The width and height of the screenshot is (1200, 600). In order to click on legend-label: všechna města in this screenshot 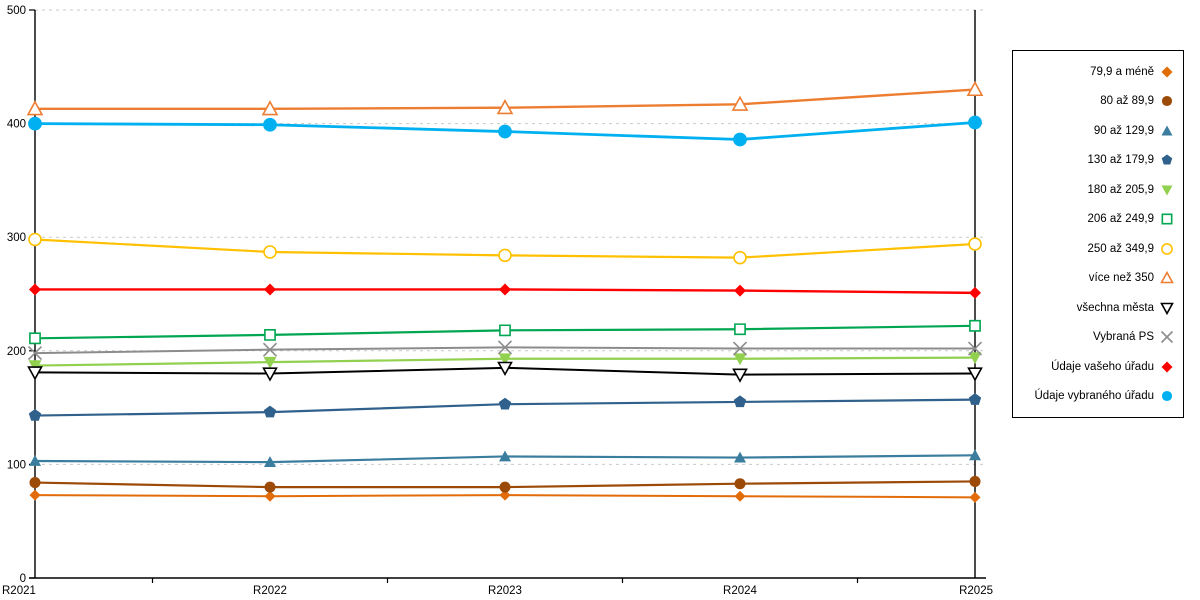, I will do `click(1115, 307)`.